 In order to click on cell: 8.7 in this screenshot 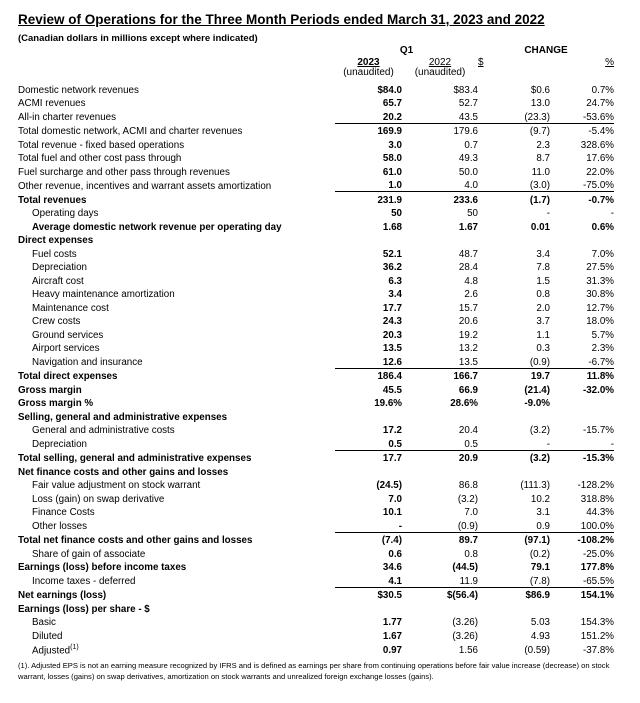, I will do `click(543, 158)`.